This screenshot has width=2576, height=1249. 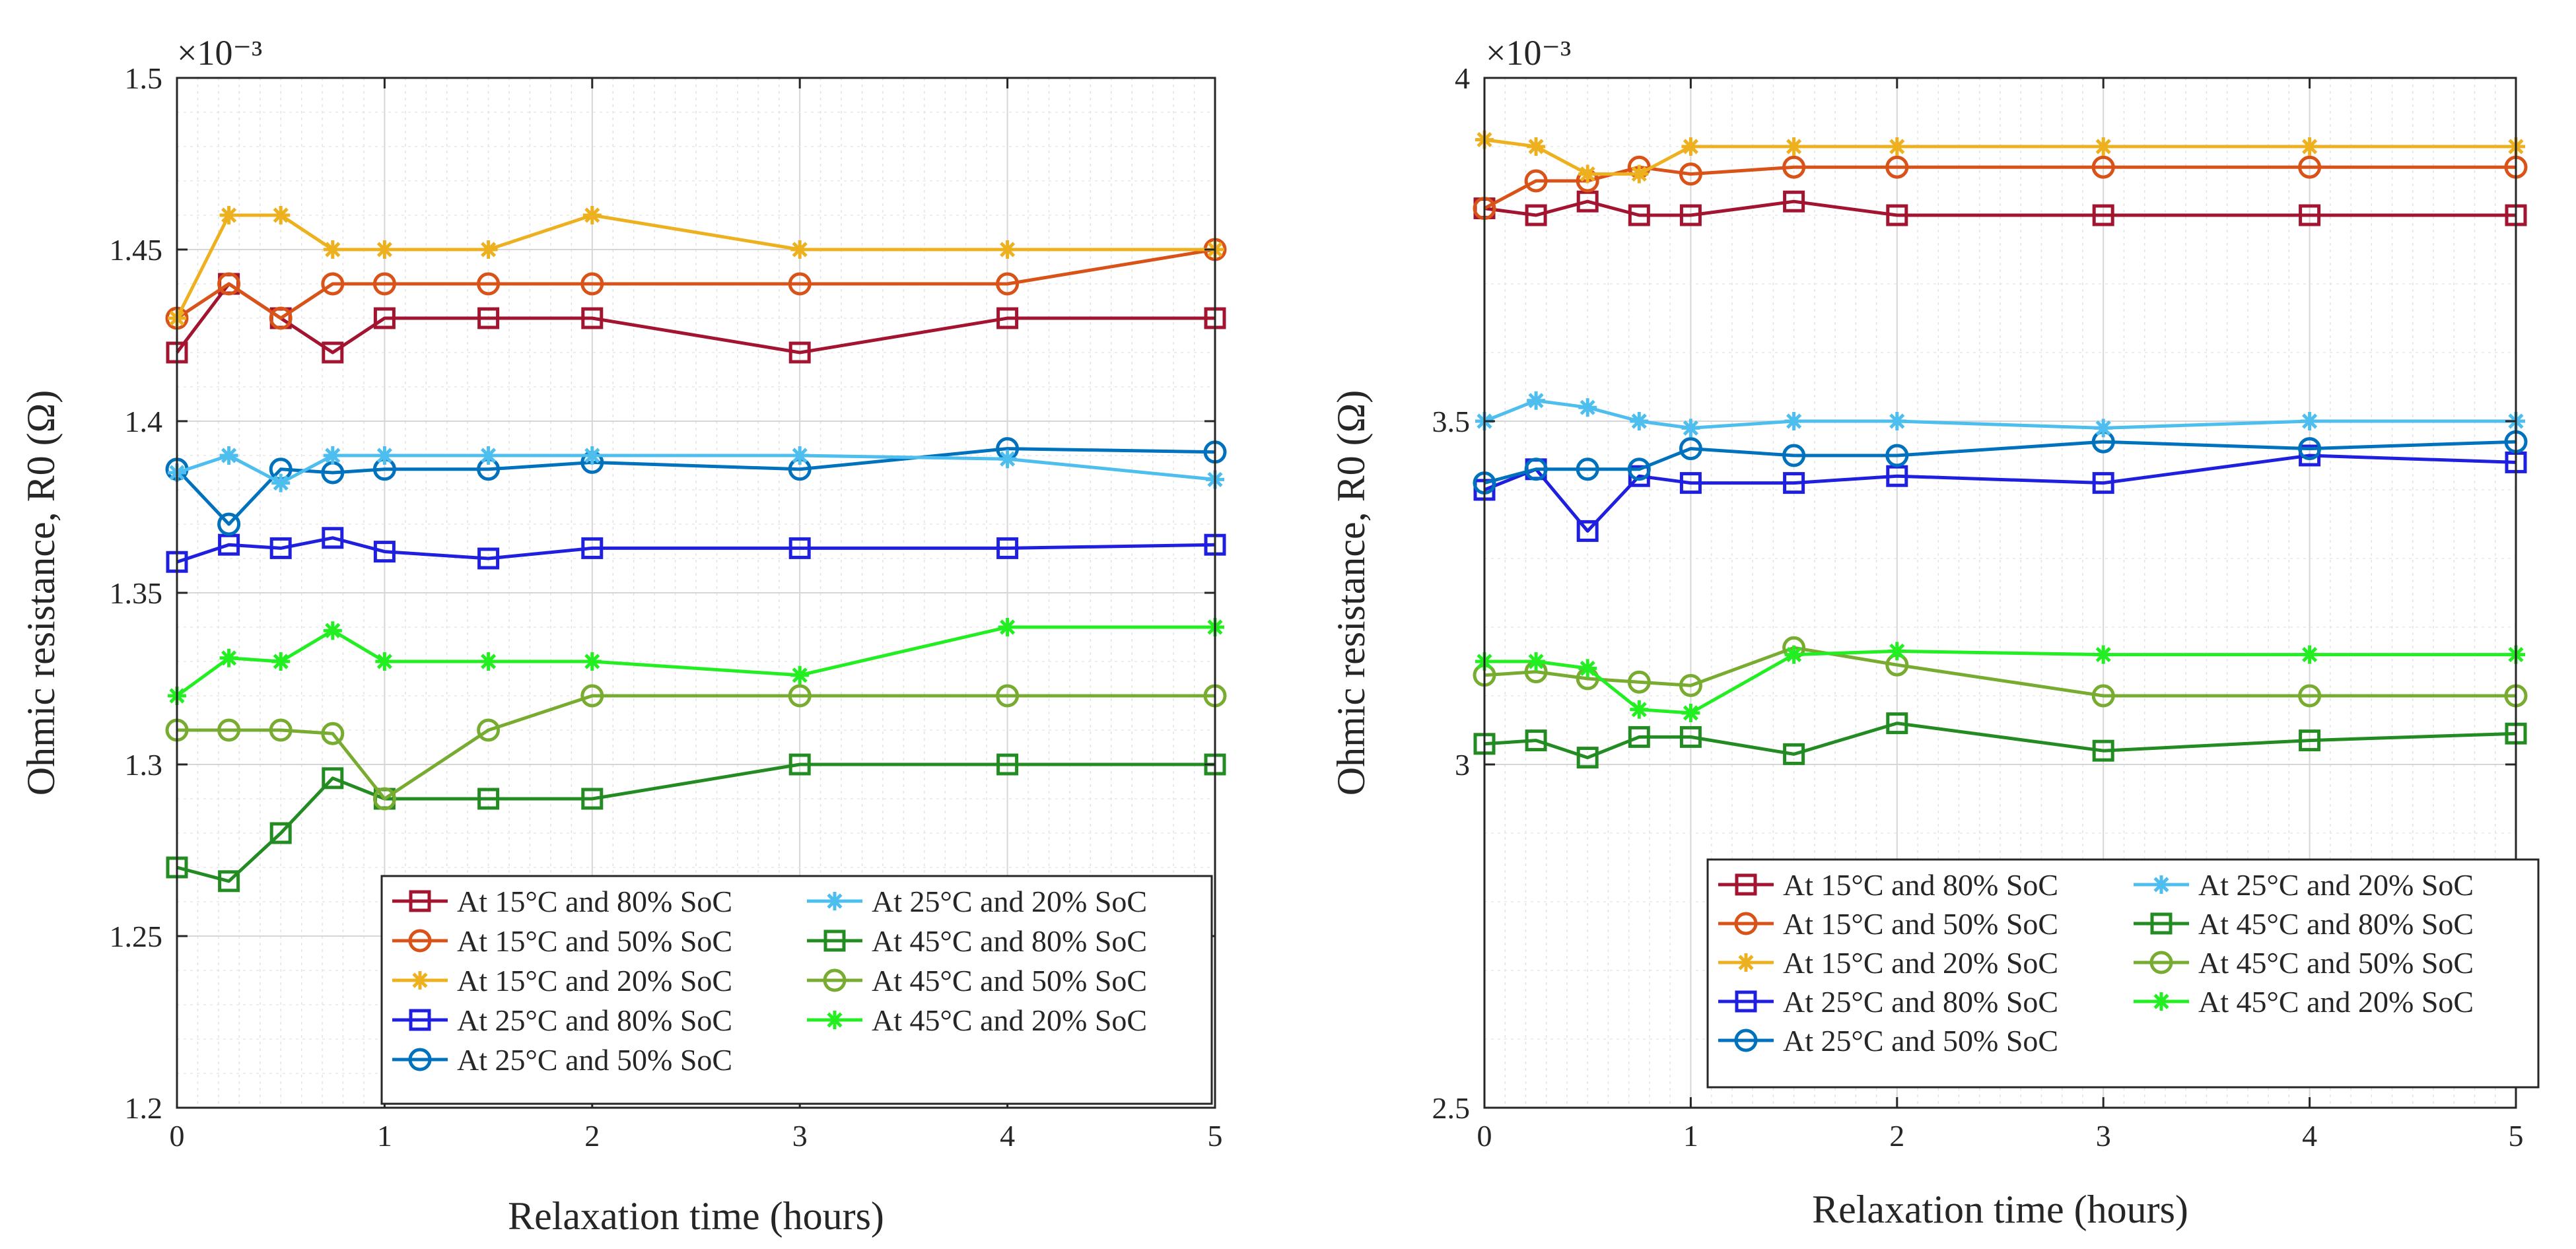 What do you see at coordinates (562, 901) in the screenshot?
I see `legend-item: At 15°C and 80% SoC` at bounding box center [562, 901].